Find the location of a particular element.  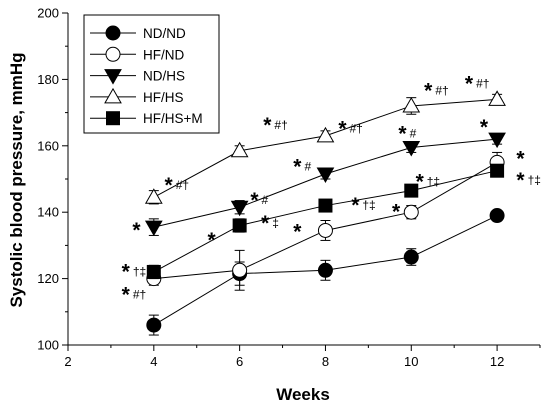

y-tick-label: 180 is located at coordinates (48, 79).